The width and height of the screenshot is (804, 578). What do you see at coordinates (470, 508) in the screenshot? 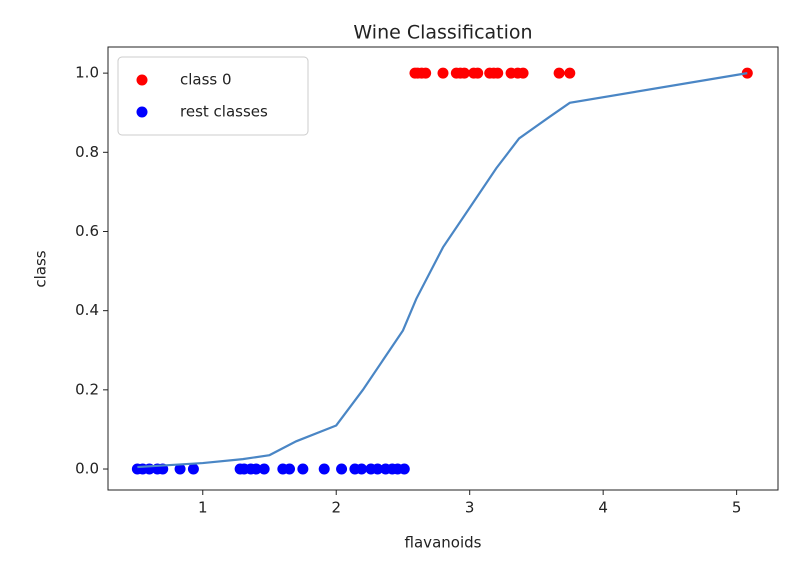
I see `x-tick-label: 3` at bounding box center [470, 508].